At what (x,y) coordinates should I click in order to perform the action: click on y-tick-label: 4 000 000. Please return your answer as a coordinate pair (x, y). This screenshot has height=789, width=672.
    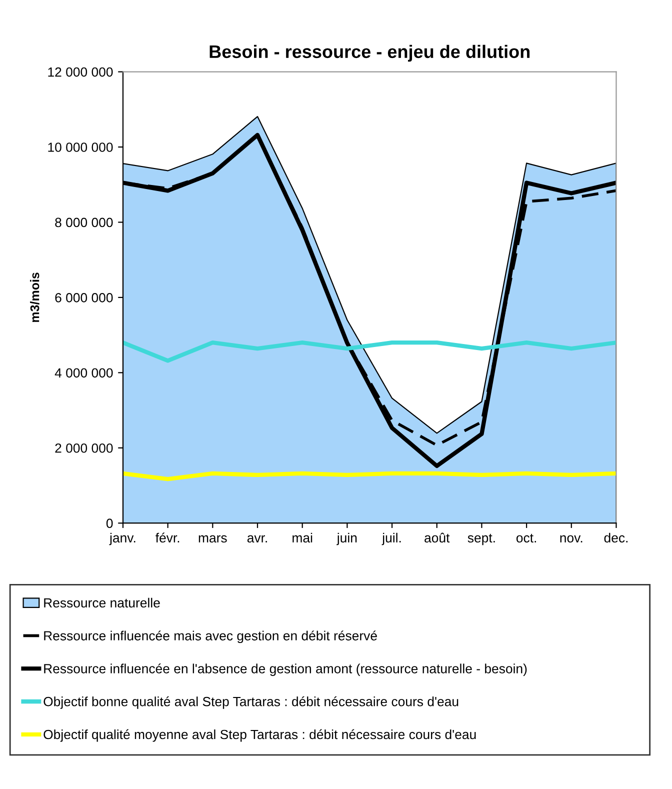
    Looking at the image, I should click on (83, 373).